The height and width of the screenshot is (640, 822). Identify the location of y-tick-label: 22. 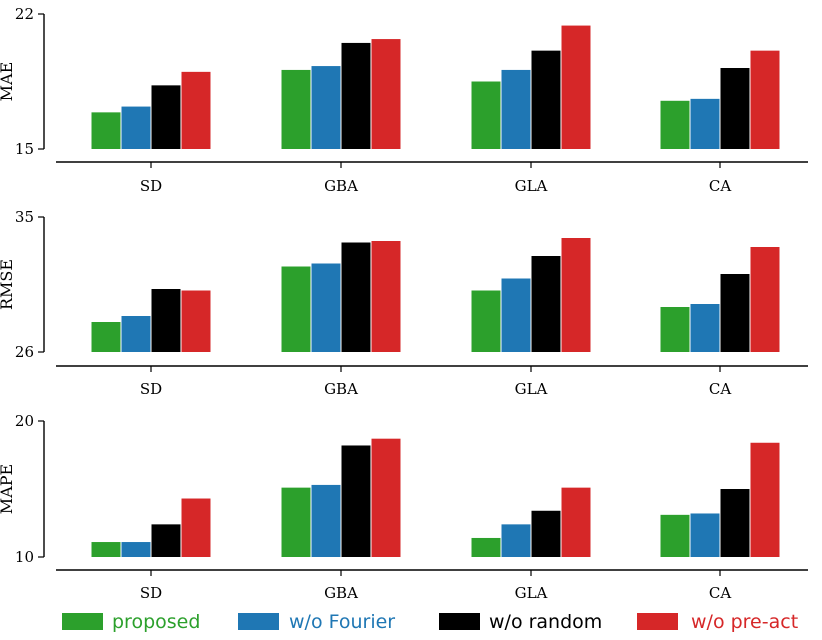
(24, 14).